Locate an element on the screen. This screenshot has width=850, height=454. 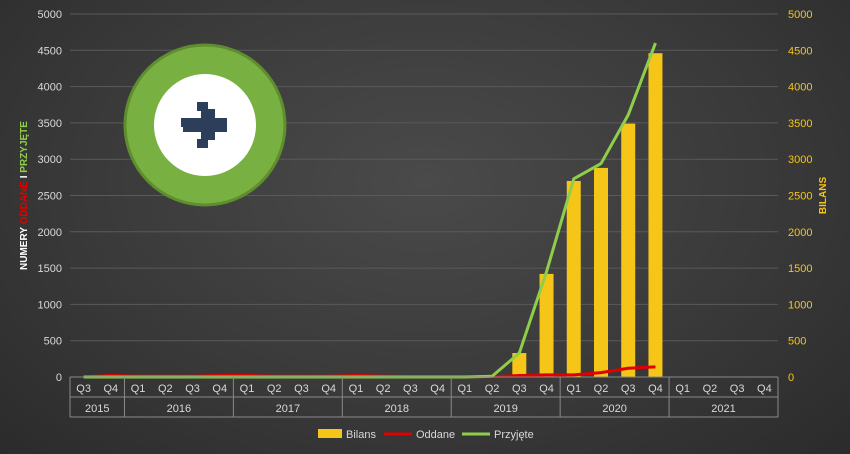
legend: Bilans Oddane Przyjęte is located at coordinates (426, 435).